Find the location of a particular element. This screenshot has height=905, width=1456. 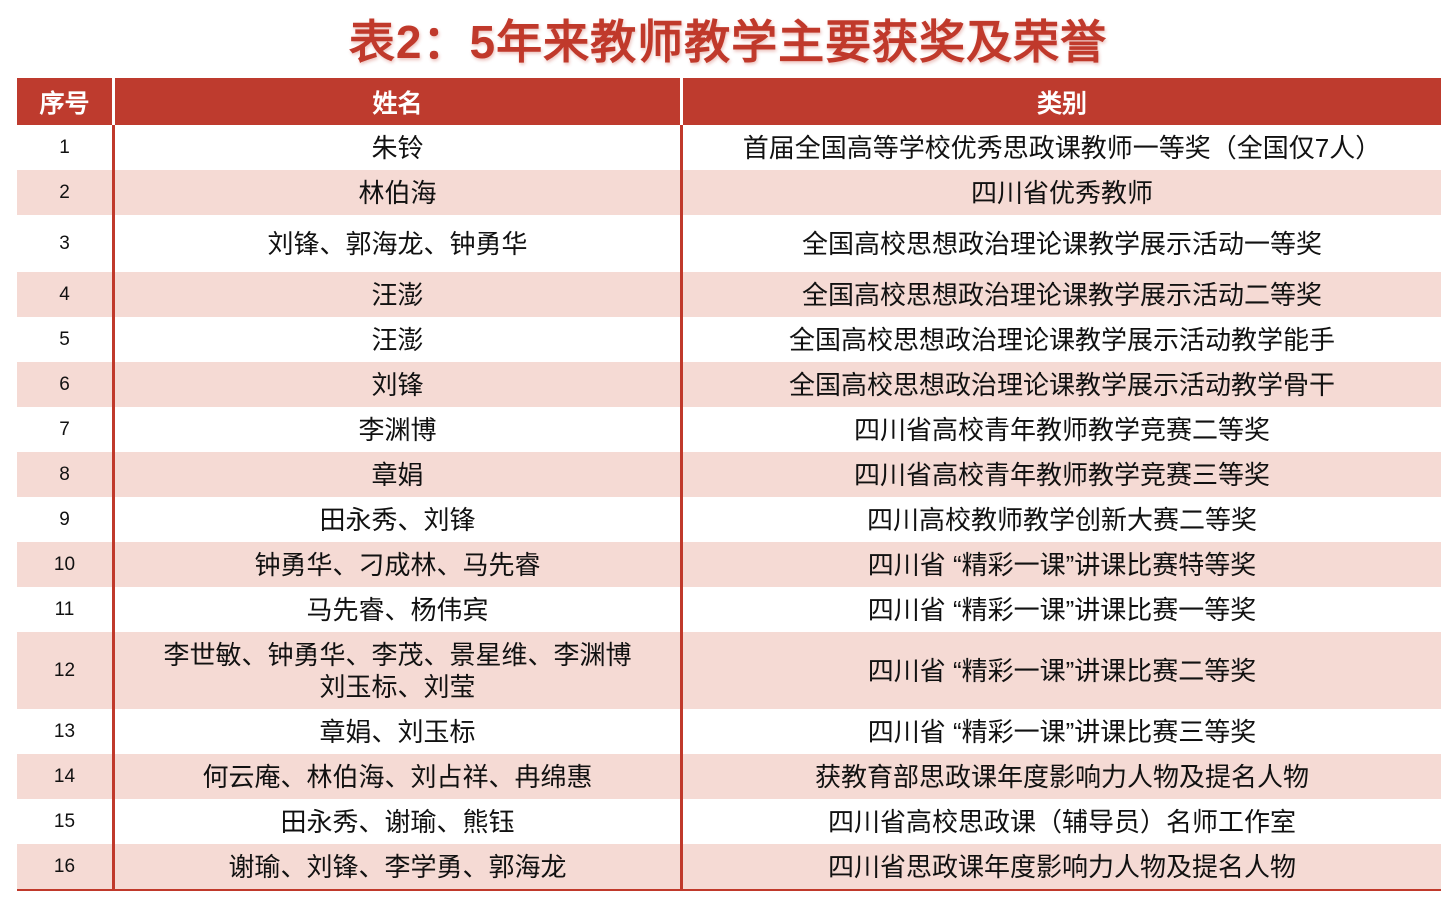

table-row: 14 何云庵、林伯海、刘占祥、冉绵惠 获教育部思政课年度影响力人物及提名人物 is located at coordinates (729, 776).